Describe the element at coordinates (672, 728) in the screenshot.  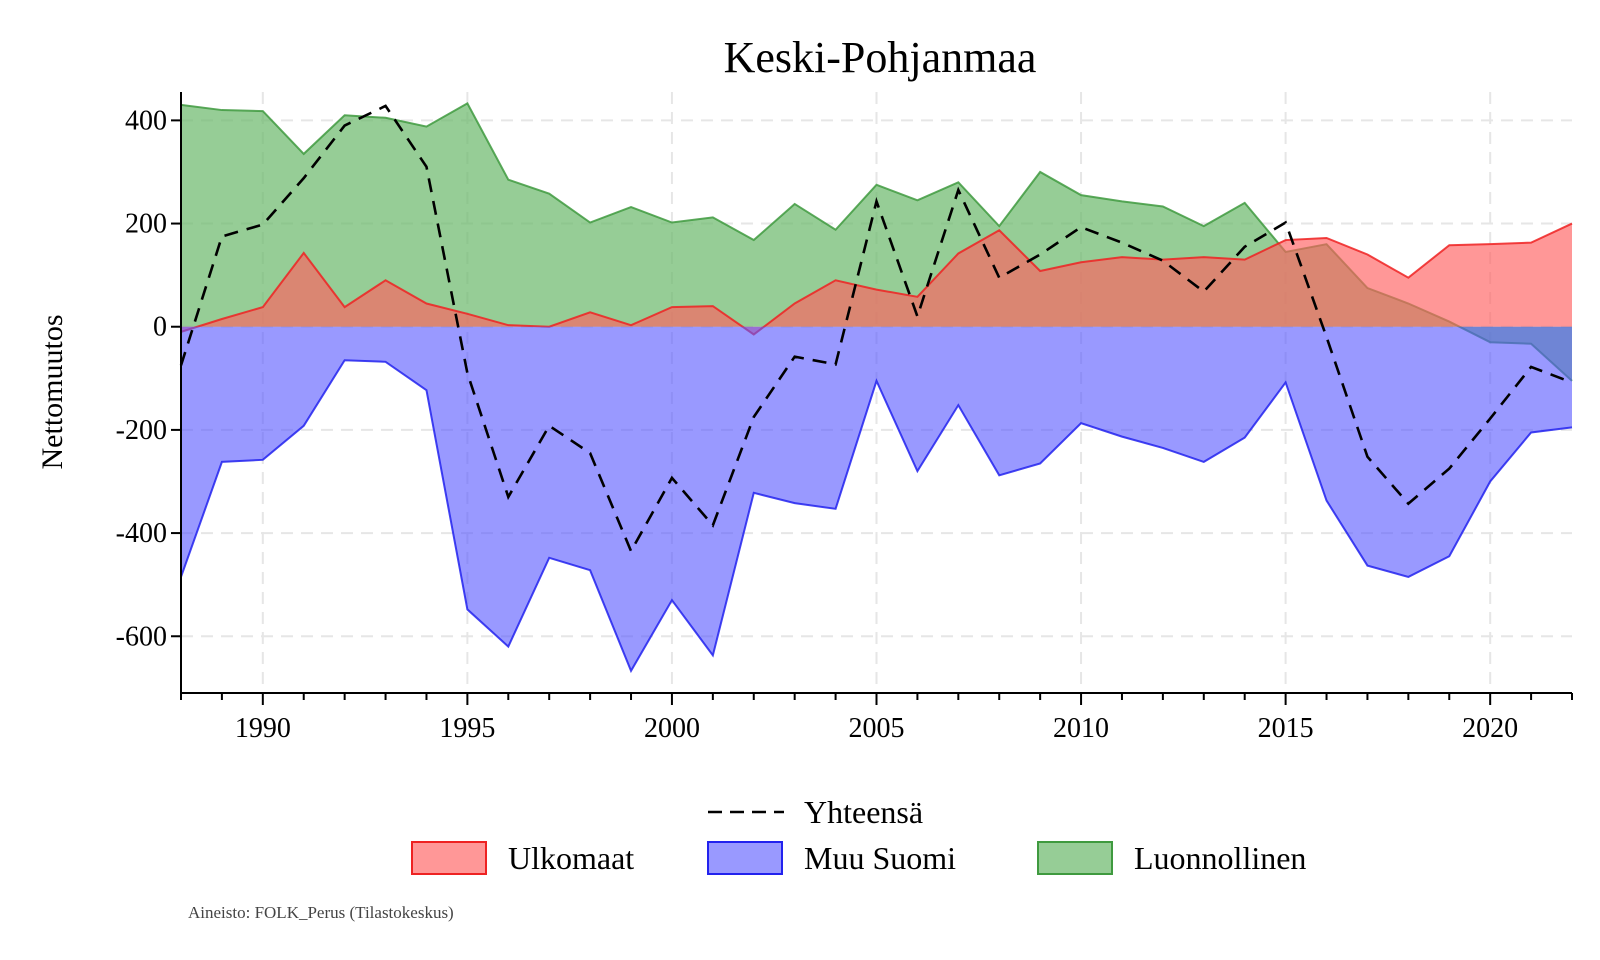
I see `x-tick-label: 2000` at that location.